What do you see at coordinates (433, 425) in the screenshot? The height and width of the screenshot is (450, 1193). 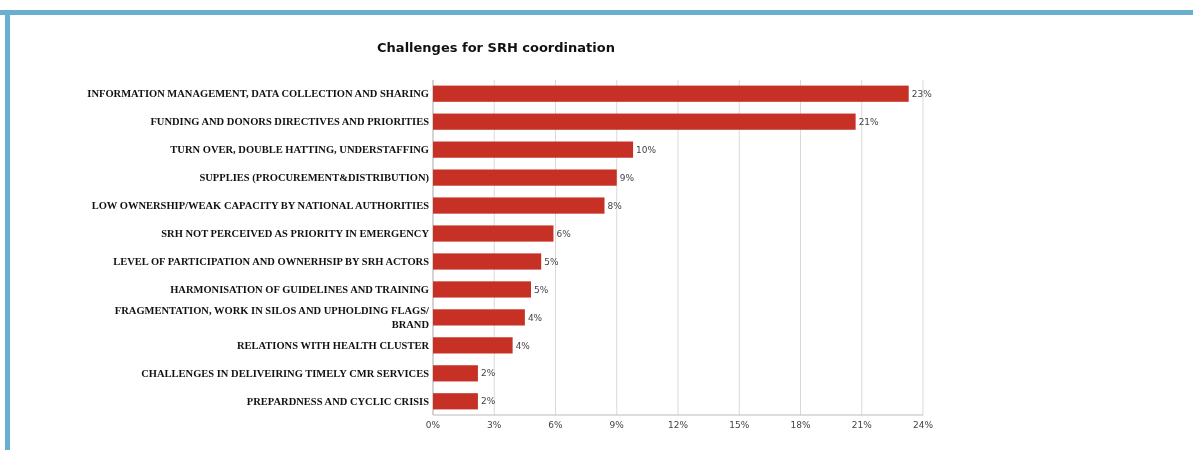 I see `x-tick-label: 0%` at bounding box center [433, 425].